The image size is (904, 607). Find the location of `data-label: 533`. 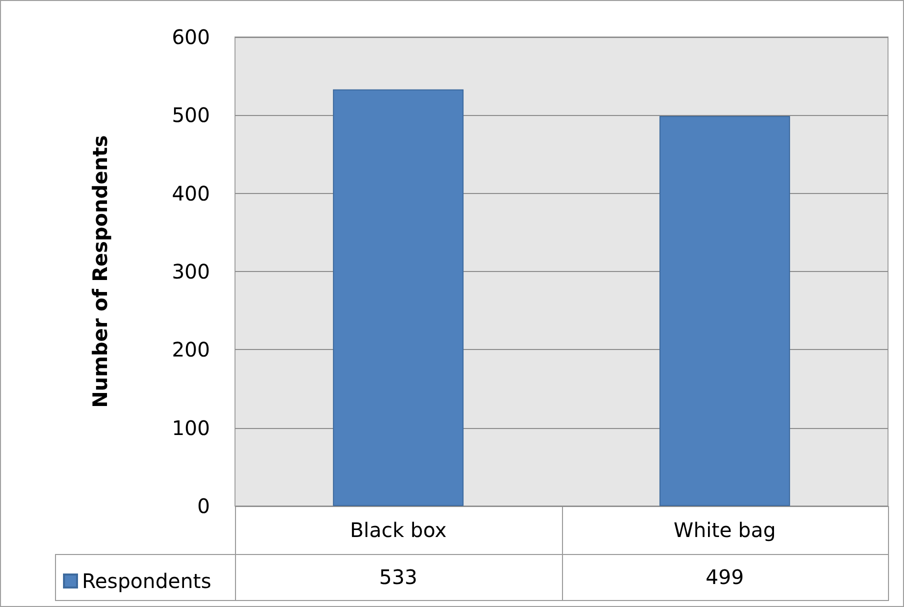

data-label: 533 is located at coordinates (398, 577).